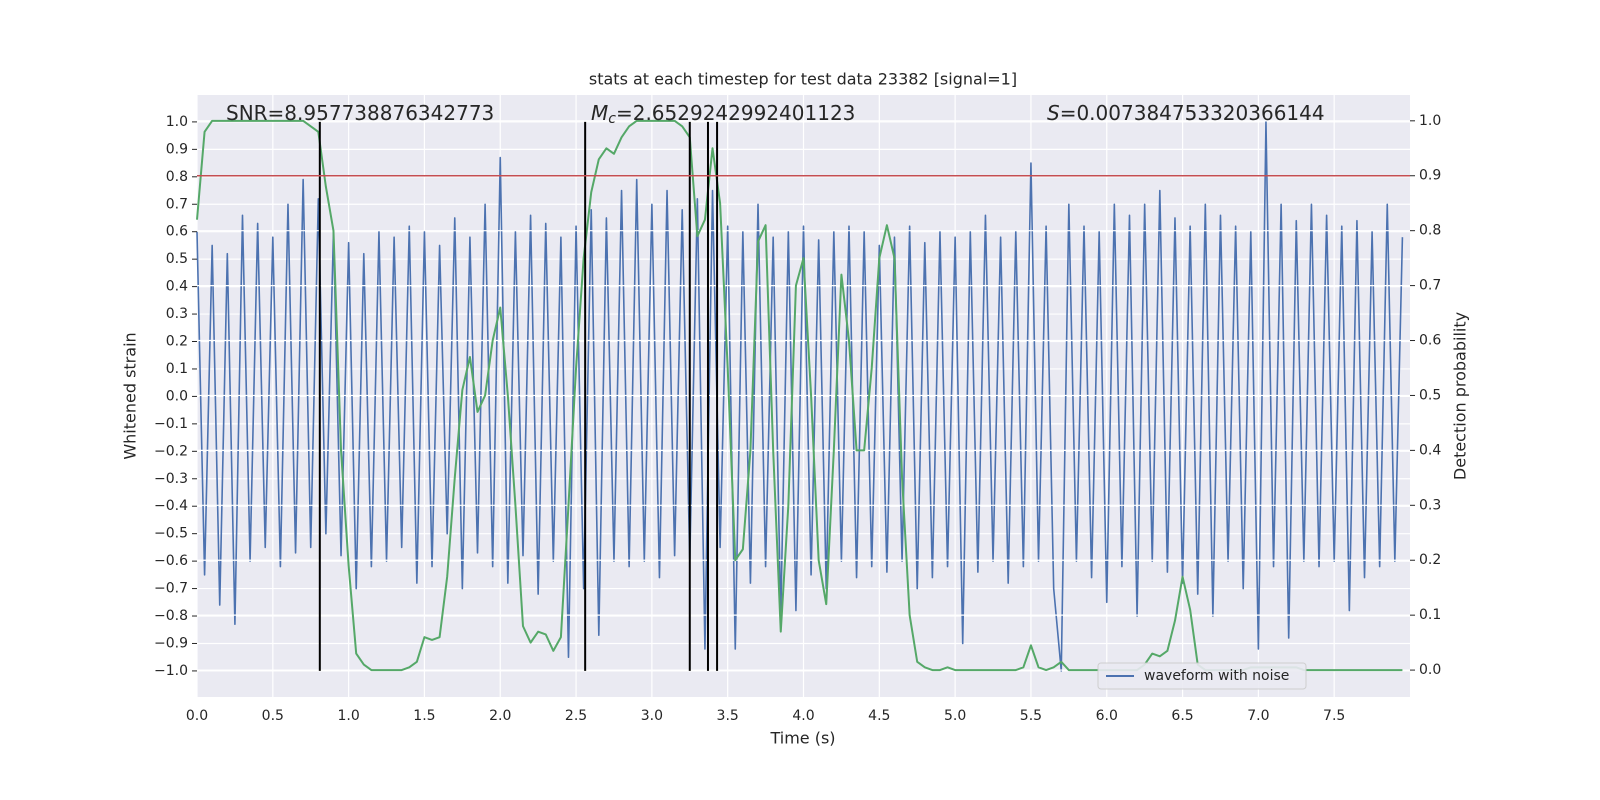  What do you see at coordinates (171, 589) in the screenshot?
I see `y-tick-label: −0.7` at bounding box center [171, 589].